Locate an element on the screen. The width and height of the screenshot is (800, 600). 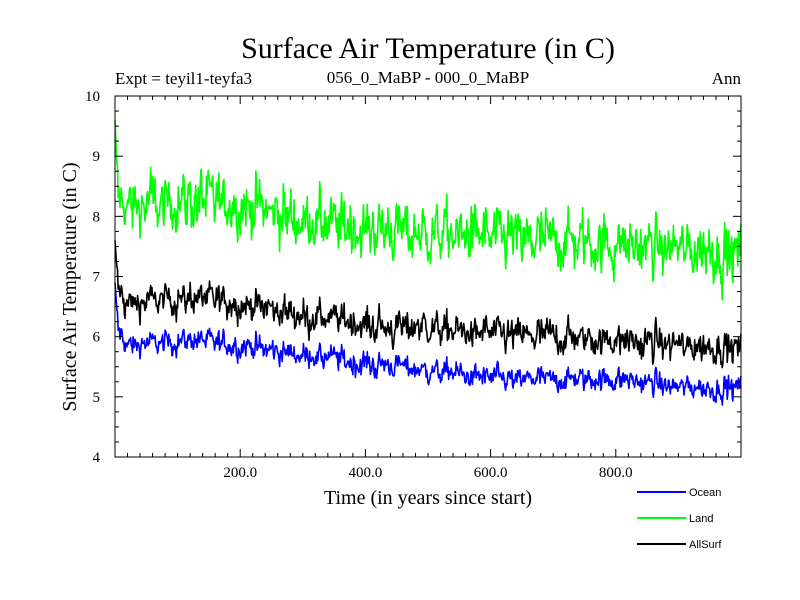
x-tick-label: 800.0 is located at coordinates (616, 473).